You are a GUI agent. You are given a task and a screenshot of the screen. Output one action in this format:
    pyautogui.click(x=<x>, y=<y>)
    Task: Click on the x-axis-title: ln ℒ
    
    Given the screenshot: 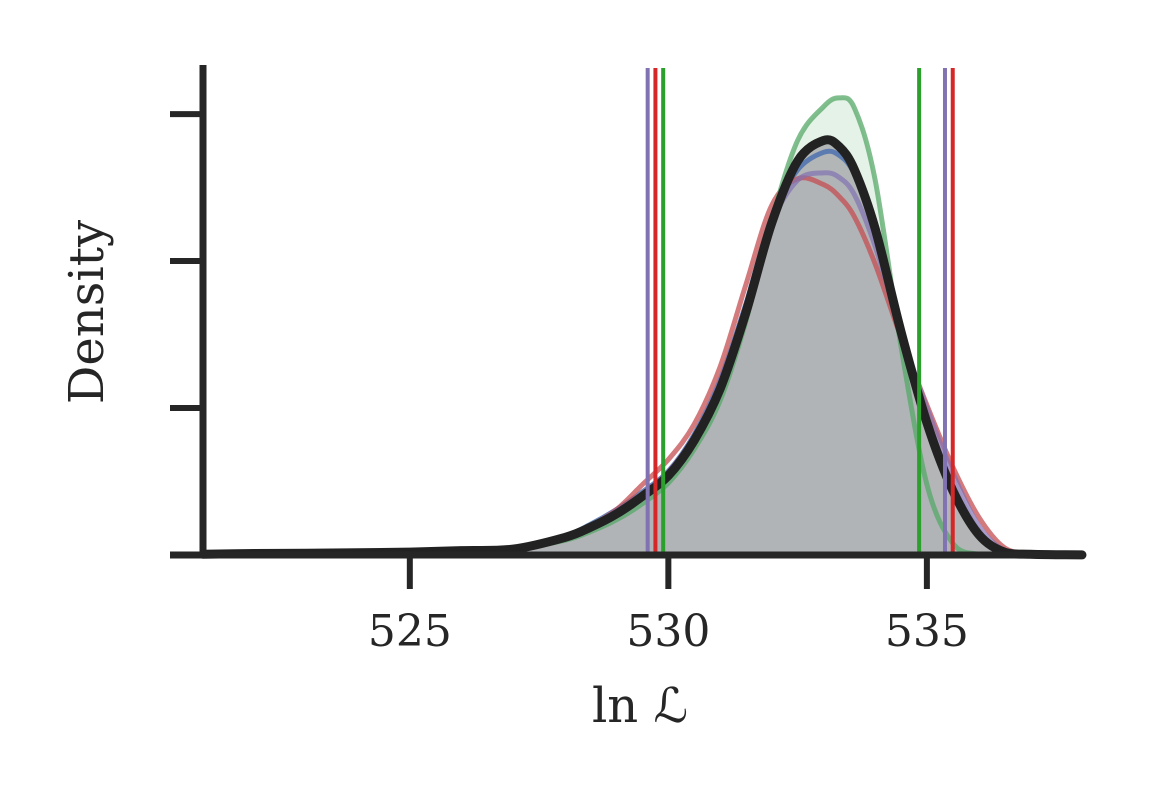 What is the action you would take?
    pyautogui.click(x=640, y=706)
    